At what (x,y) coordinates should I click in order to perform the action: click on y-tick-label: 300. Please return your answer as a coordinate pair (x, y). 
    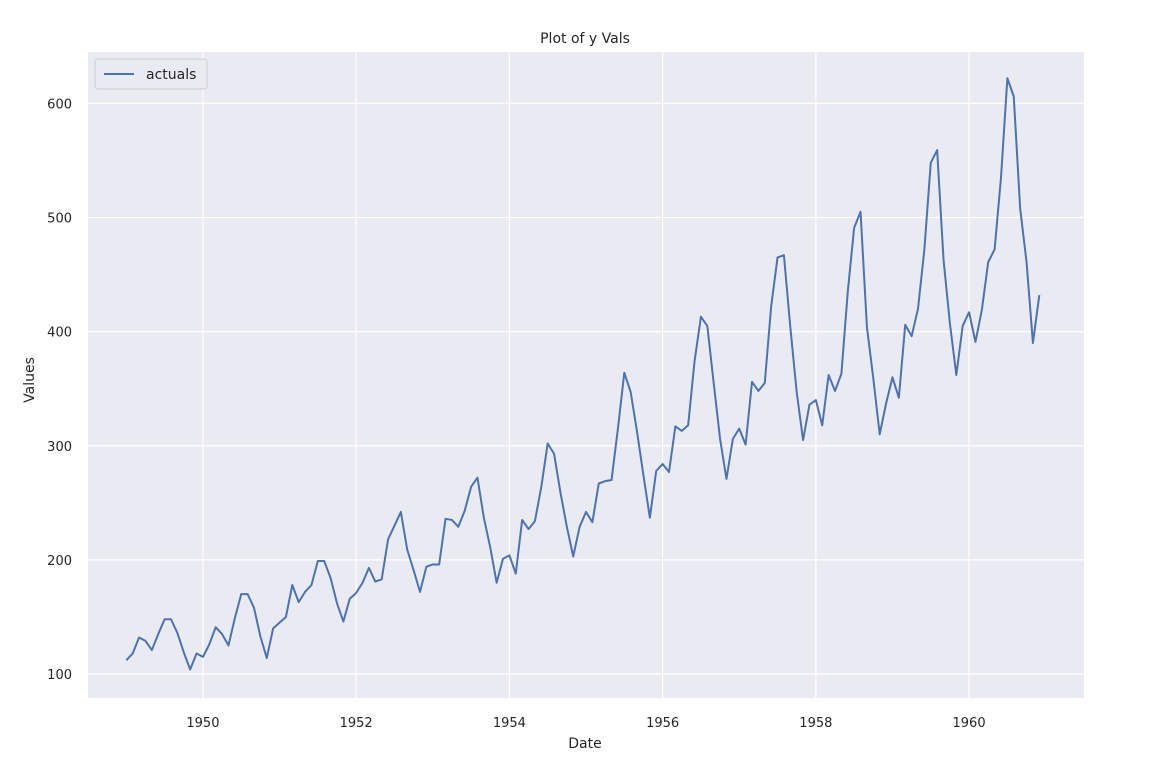
    Looking at the image, I should click on (59, 447).